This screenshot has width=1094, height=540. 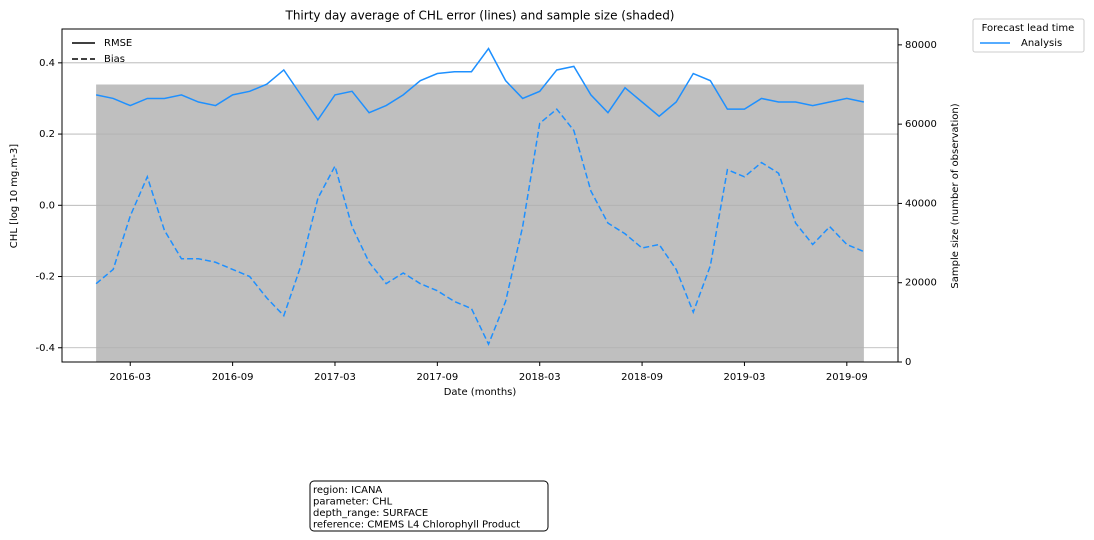 I want to click on y-axis-label: CHL [log 10 mg.m-3], so click(x=14, y=196).